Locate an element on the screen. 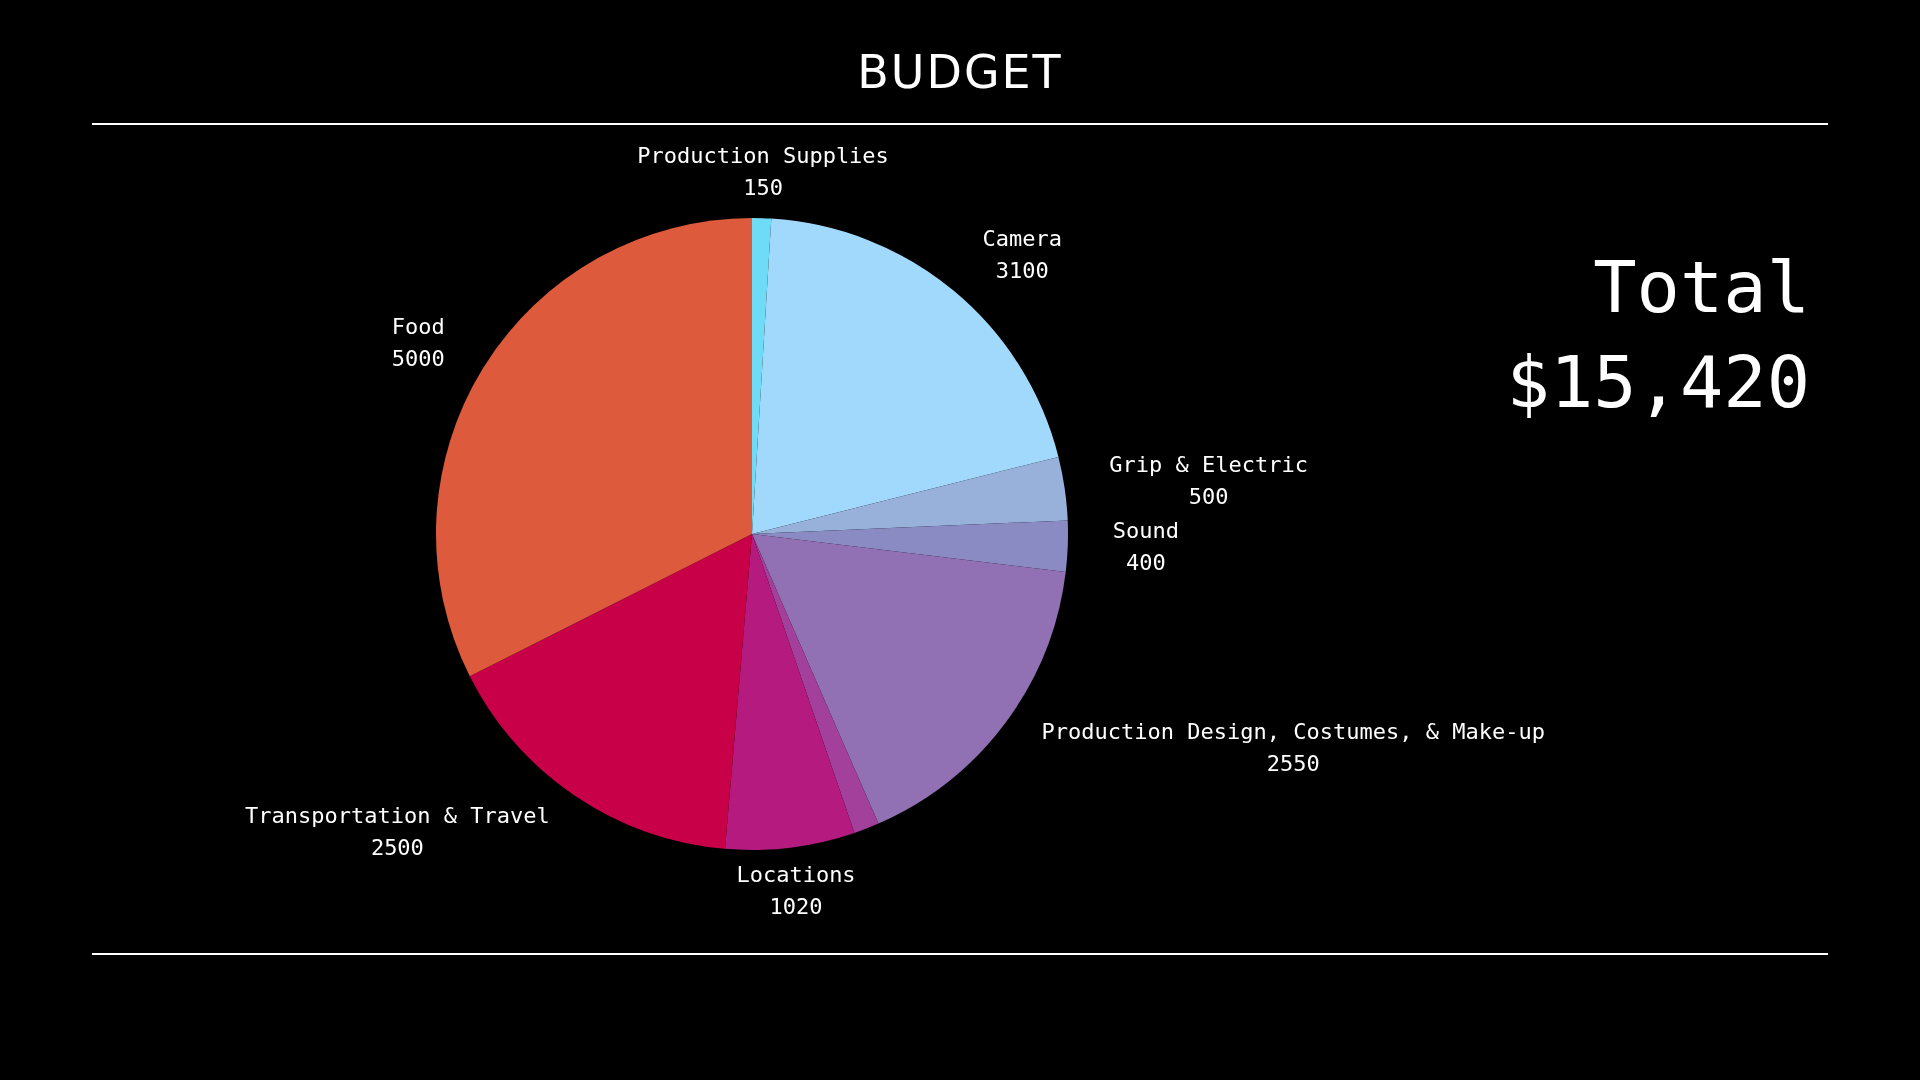  data-label: 5000 is located at coordinates (418, 359).